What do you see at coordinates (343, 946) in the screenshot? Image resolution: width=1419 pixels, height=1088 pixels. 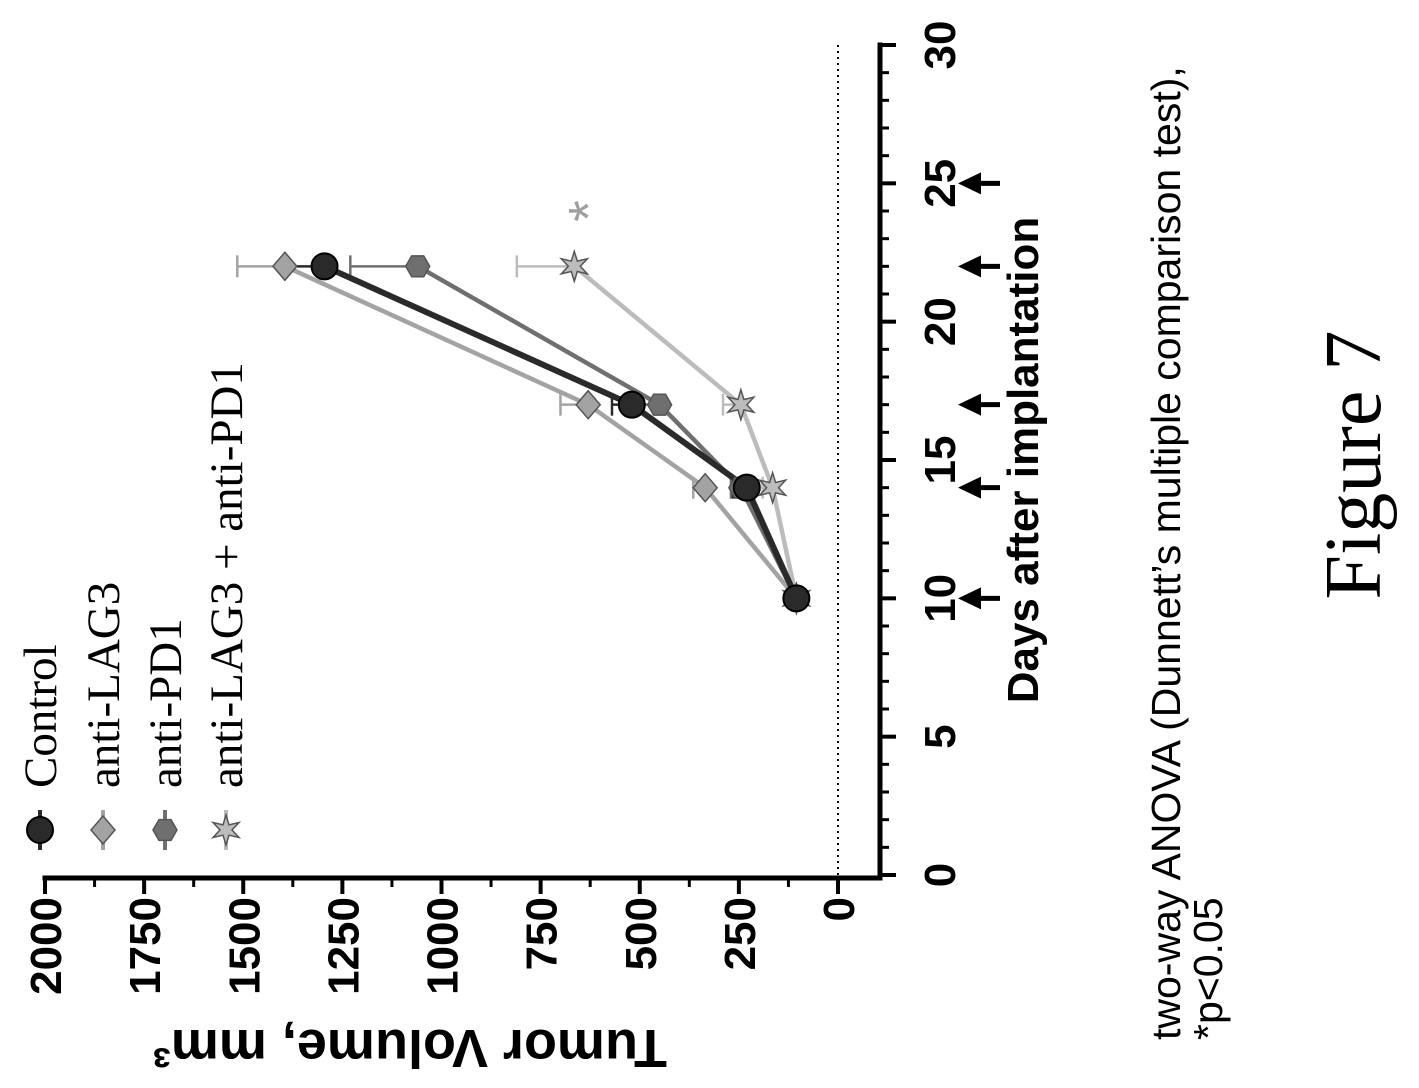 I see `y-tick-label: 1250` at bounding box center [343, 946].